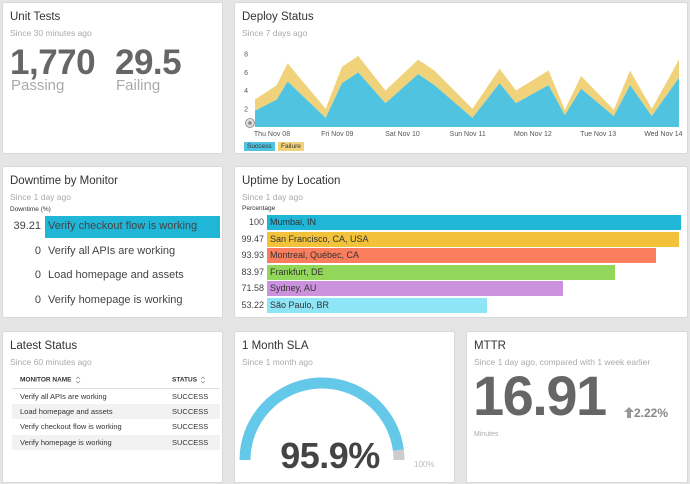  What do you see at coordinates (246, 109) in the screenshot?
I see `y-tick-label: 2` at bounding box center [246, 109].